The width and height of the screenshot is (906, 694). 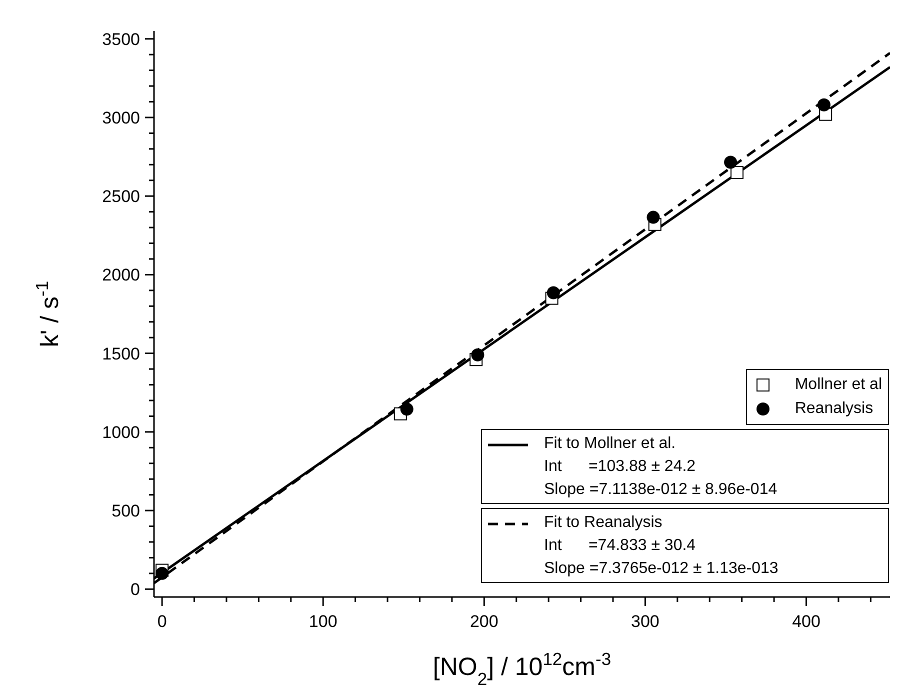 What do you see at coordinates (522, 669) in the screenshot?
I see `x-axis-title: [NO$_{2}$] / 10$^{12}$cm$^{-3}$` at bounding box center [522, 669].